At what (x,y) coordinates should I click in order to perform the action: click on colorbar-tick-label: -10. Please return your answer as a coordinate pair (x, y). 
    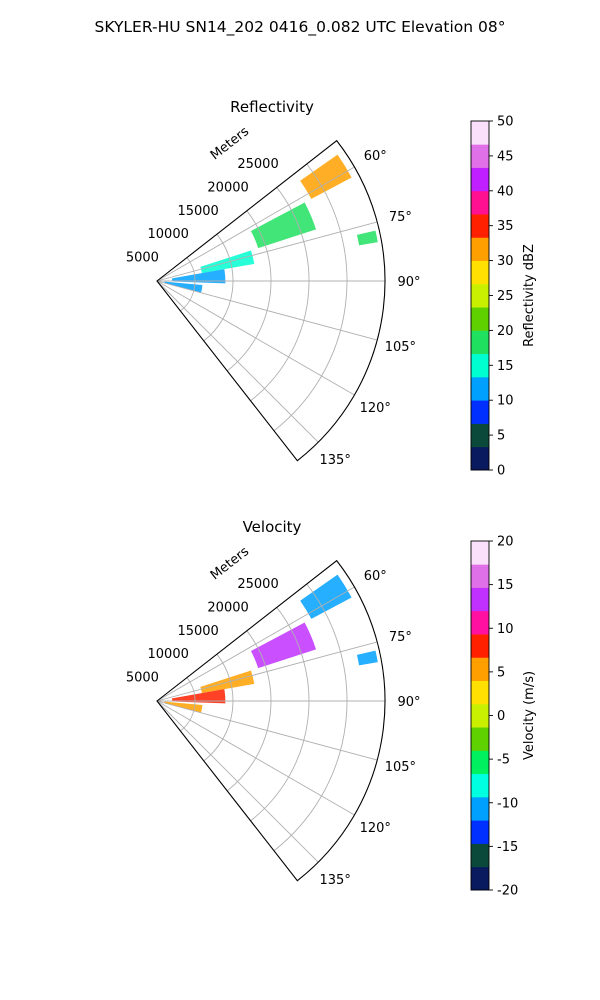
    Looking at the image, I should click on (507, 803).